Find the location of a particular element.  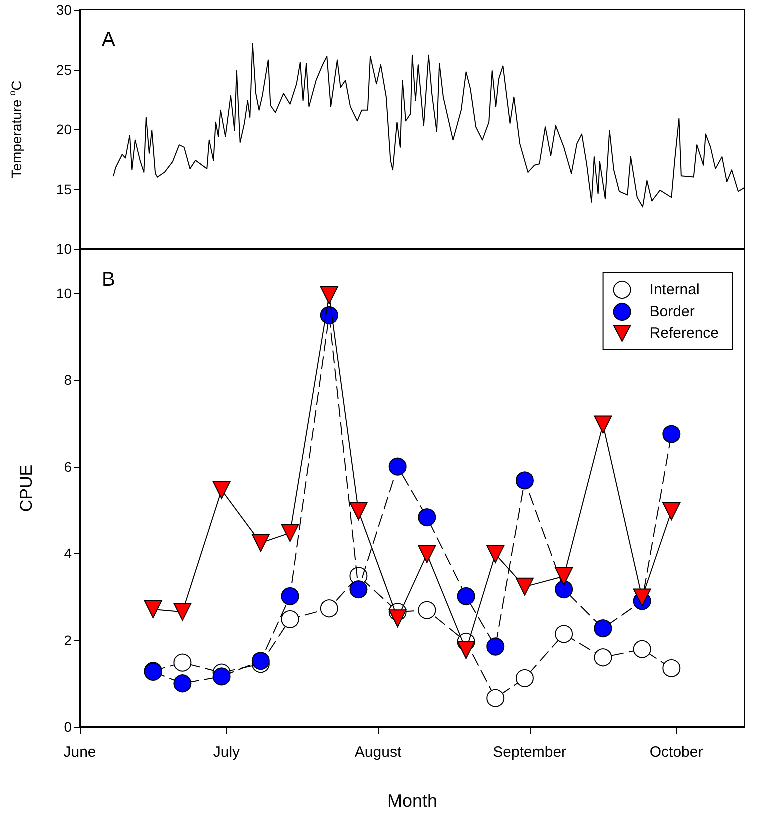

y-tick-label: 0 is located at coordinates (68, 727).